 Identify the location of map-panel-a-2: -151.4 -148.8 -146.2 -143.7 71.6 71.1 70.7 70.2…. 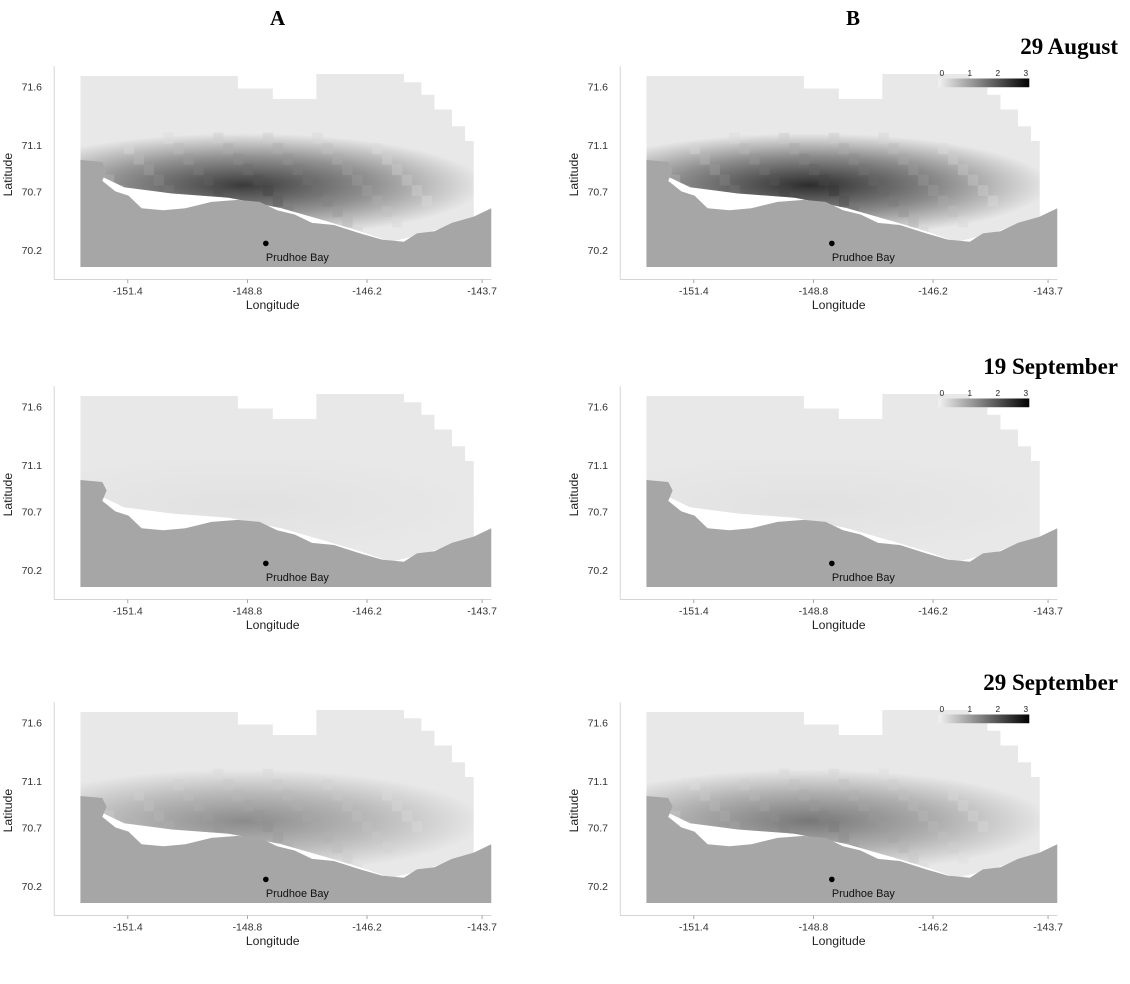
(249, 509).